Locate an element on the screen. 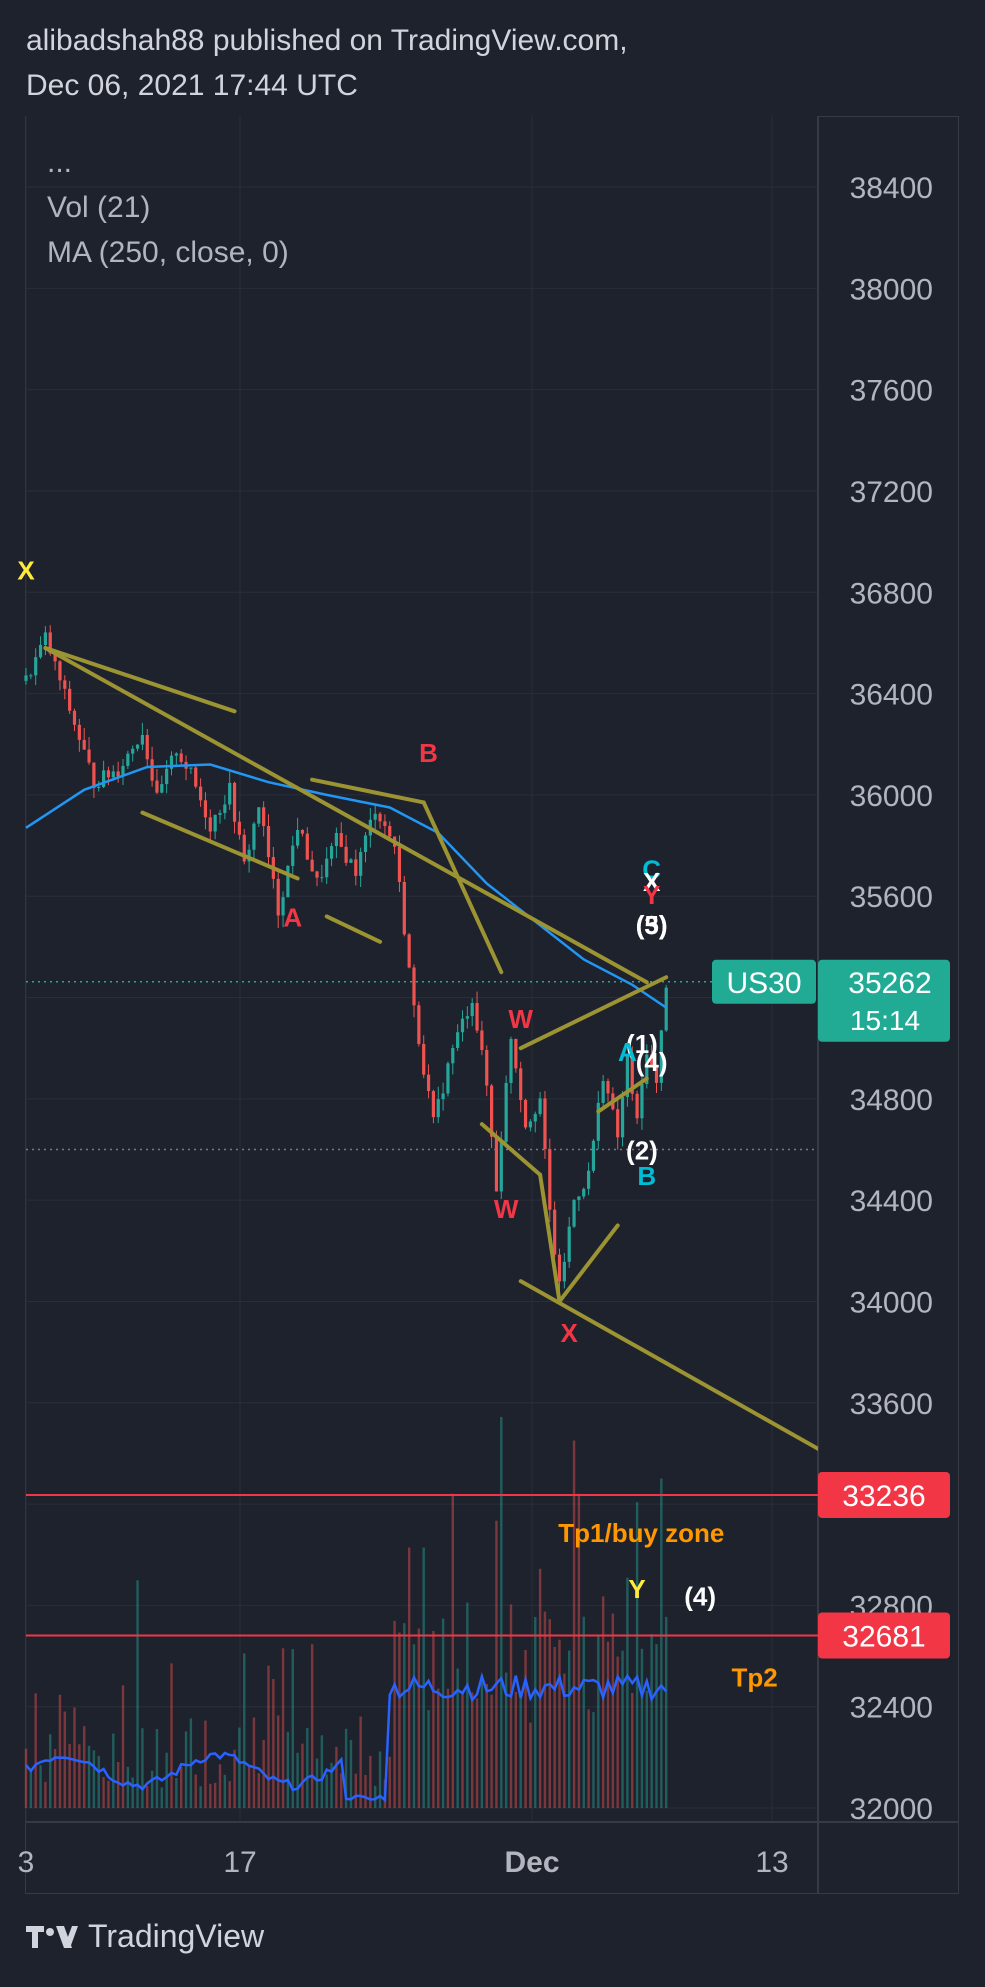  wave-annotation: (4) is located at coordinates (700, 1596).